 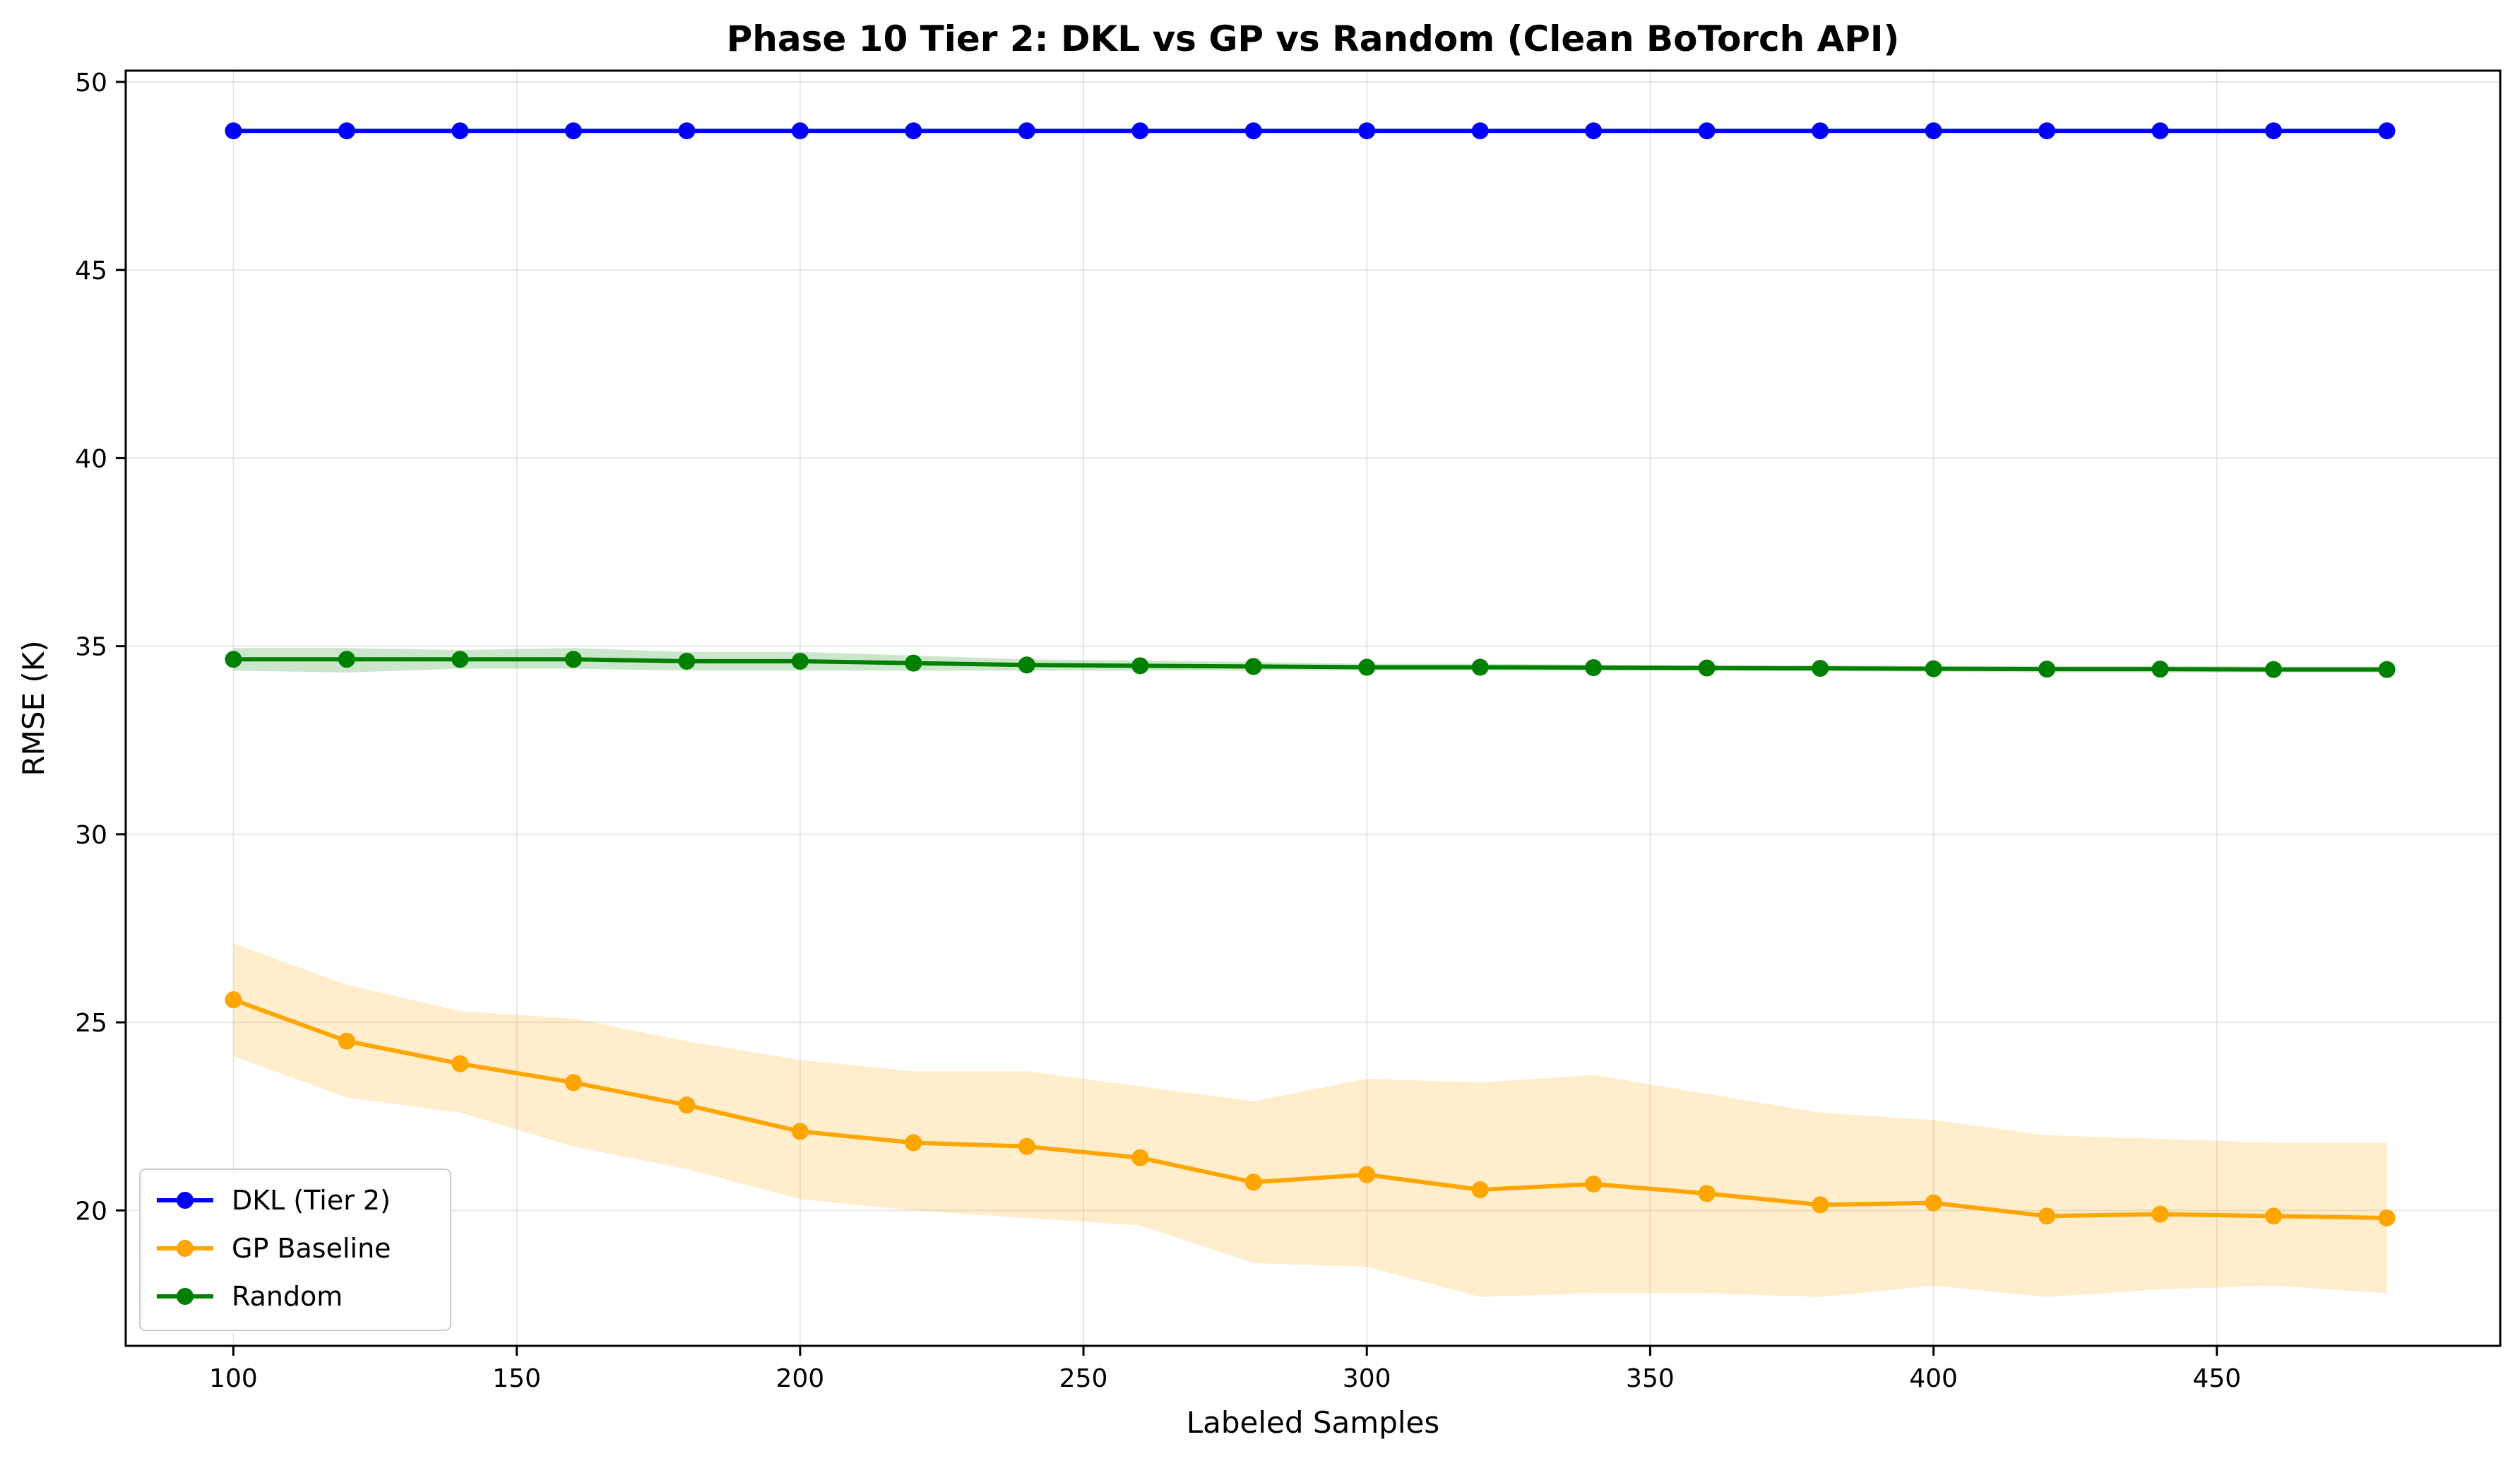 I want to click on y-tick-label: 50, so click(x=91, y=83).